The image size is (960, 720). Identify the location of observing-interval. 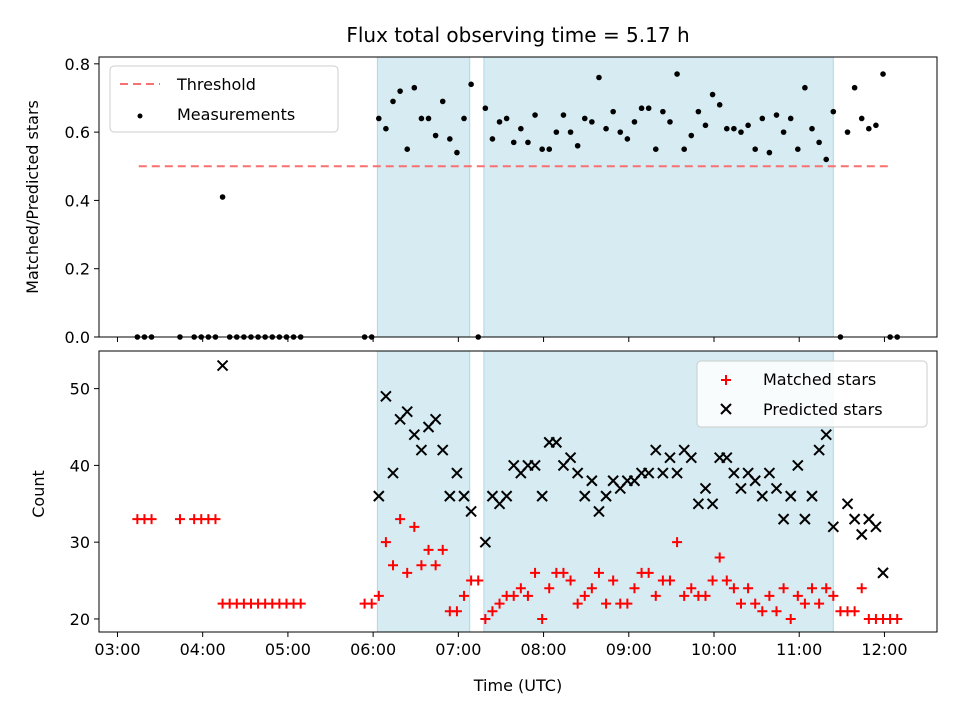
(423, 491).